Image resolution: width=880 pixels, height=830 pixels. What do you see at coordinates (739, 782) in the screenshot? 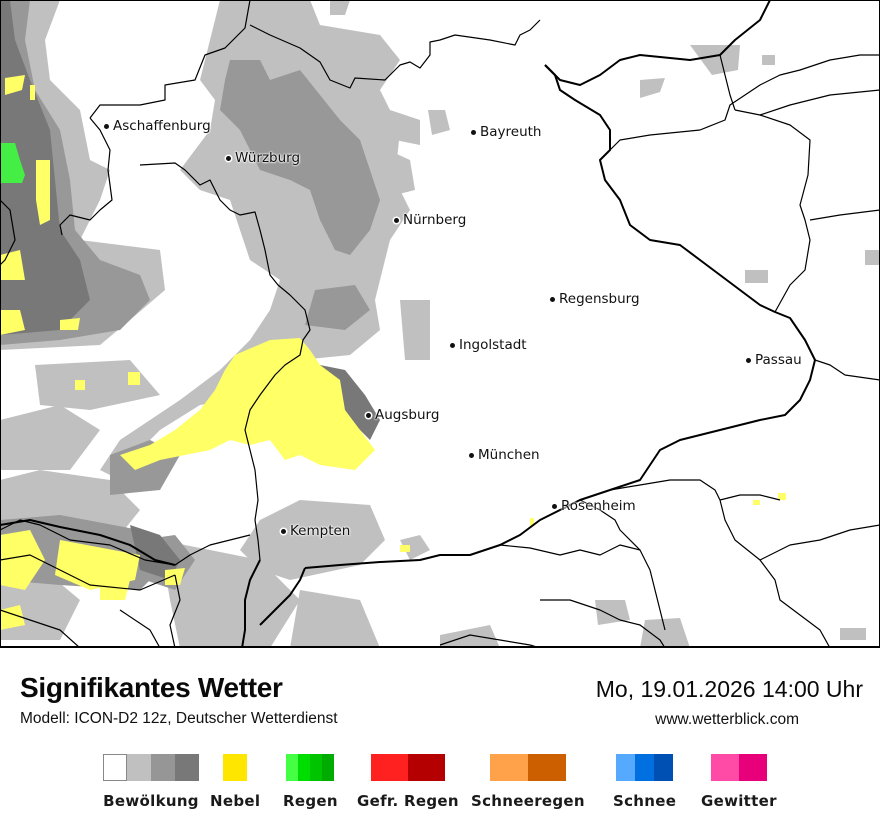
I see `legend-item-gewitter: Gewitter` at bounding box center [739, 782].